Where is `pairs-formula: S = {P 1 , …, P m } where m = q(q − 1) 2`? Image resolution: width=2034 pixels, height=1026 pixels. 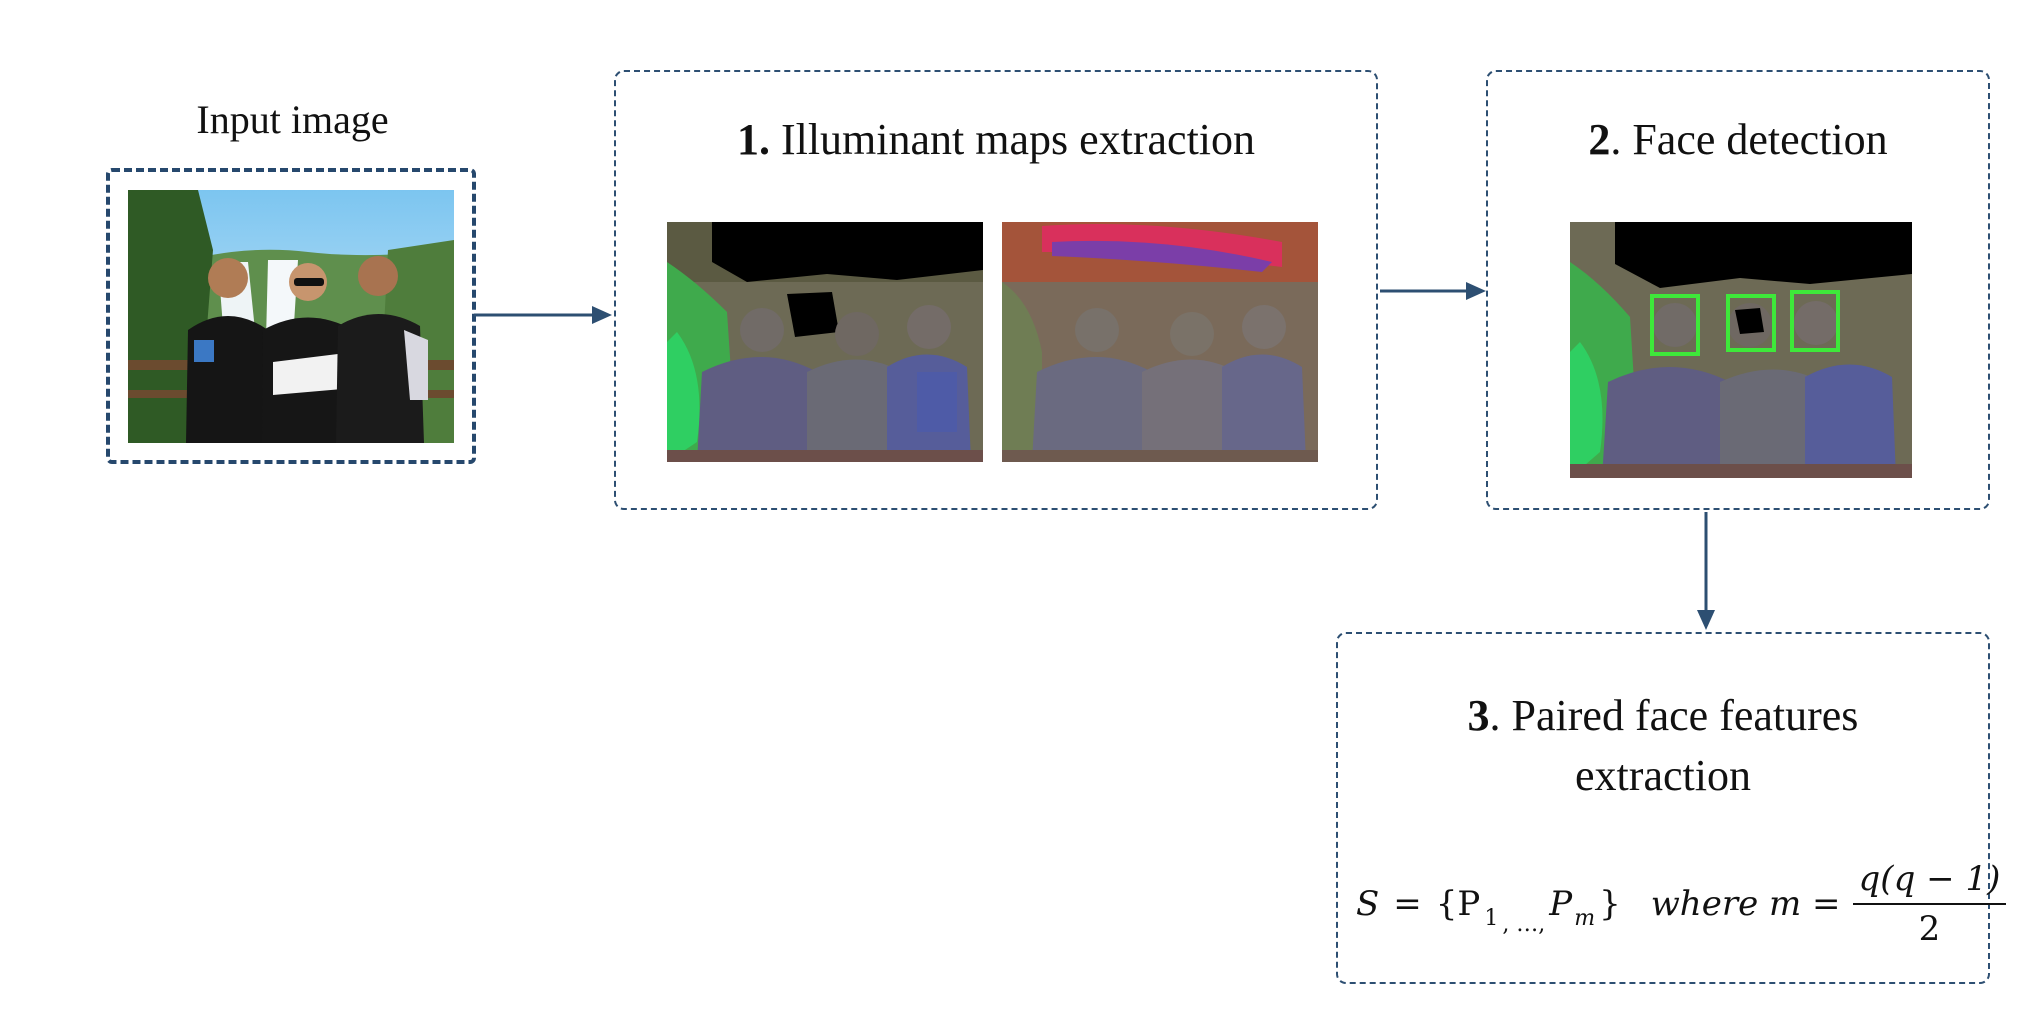
pairs-formula: S = {P 1 , …, P m } where m = q(q − 1) 2 is located at coordinates (1681, 904).